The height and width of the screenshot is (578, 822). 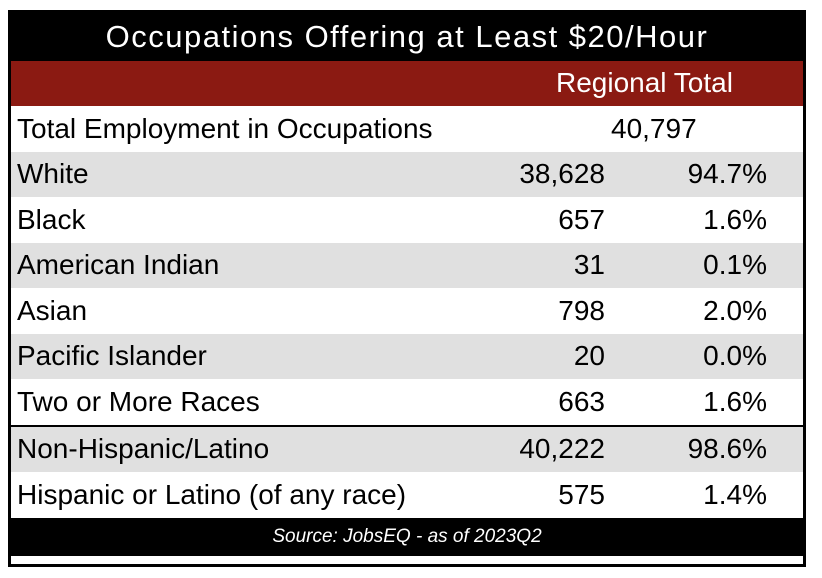 What do you see at coordinates (52, 310) in the screenshot?
I see `row-label: Asian` at bounding box center [52, 310].